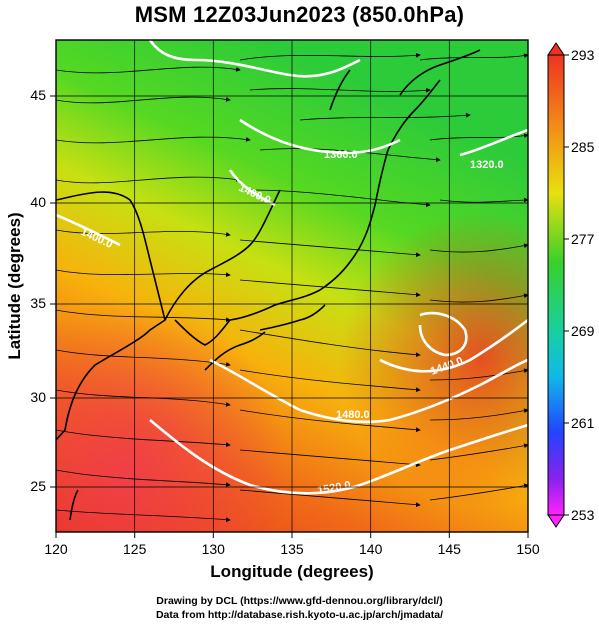 The height and width of the screenshot is (625, 599). I want to click on contour-label: 1520.0, so click(333, 488).